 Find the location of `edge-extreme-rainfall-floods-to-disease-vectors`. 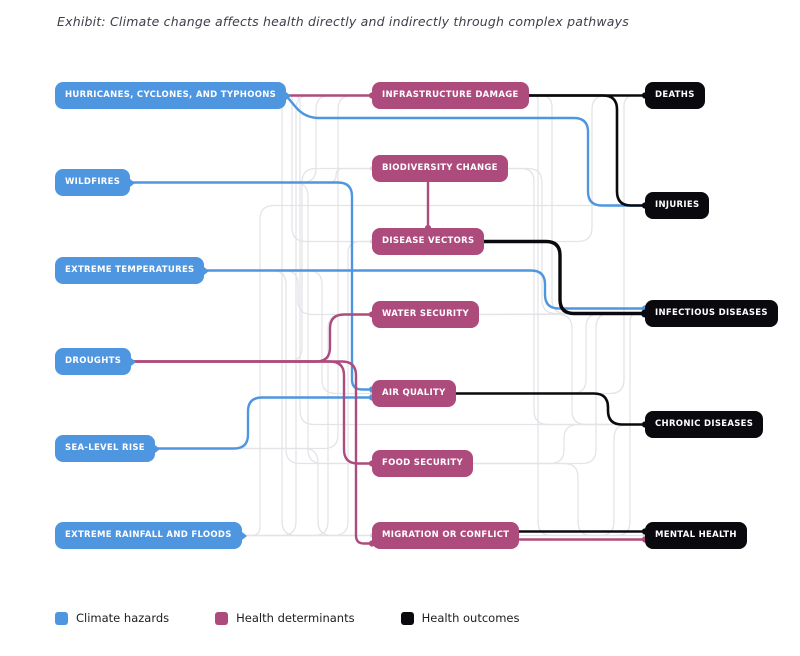

edge-extreme-rainfall-floods-to-disease-vectors is located at coordinates (307, 388).